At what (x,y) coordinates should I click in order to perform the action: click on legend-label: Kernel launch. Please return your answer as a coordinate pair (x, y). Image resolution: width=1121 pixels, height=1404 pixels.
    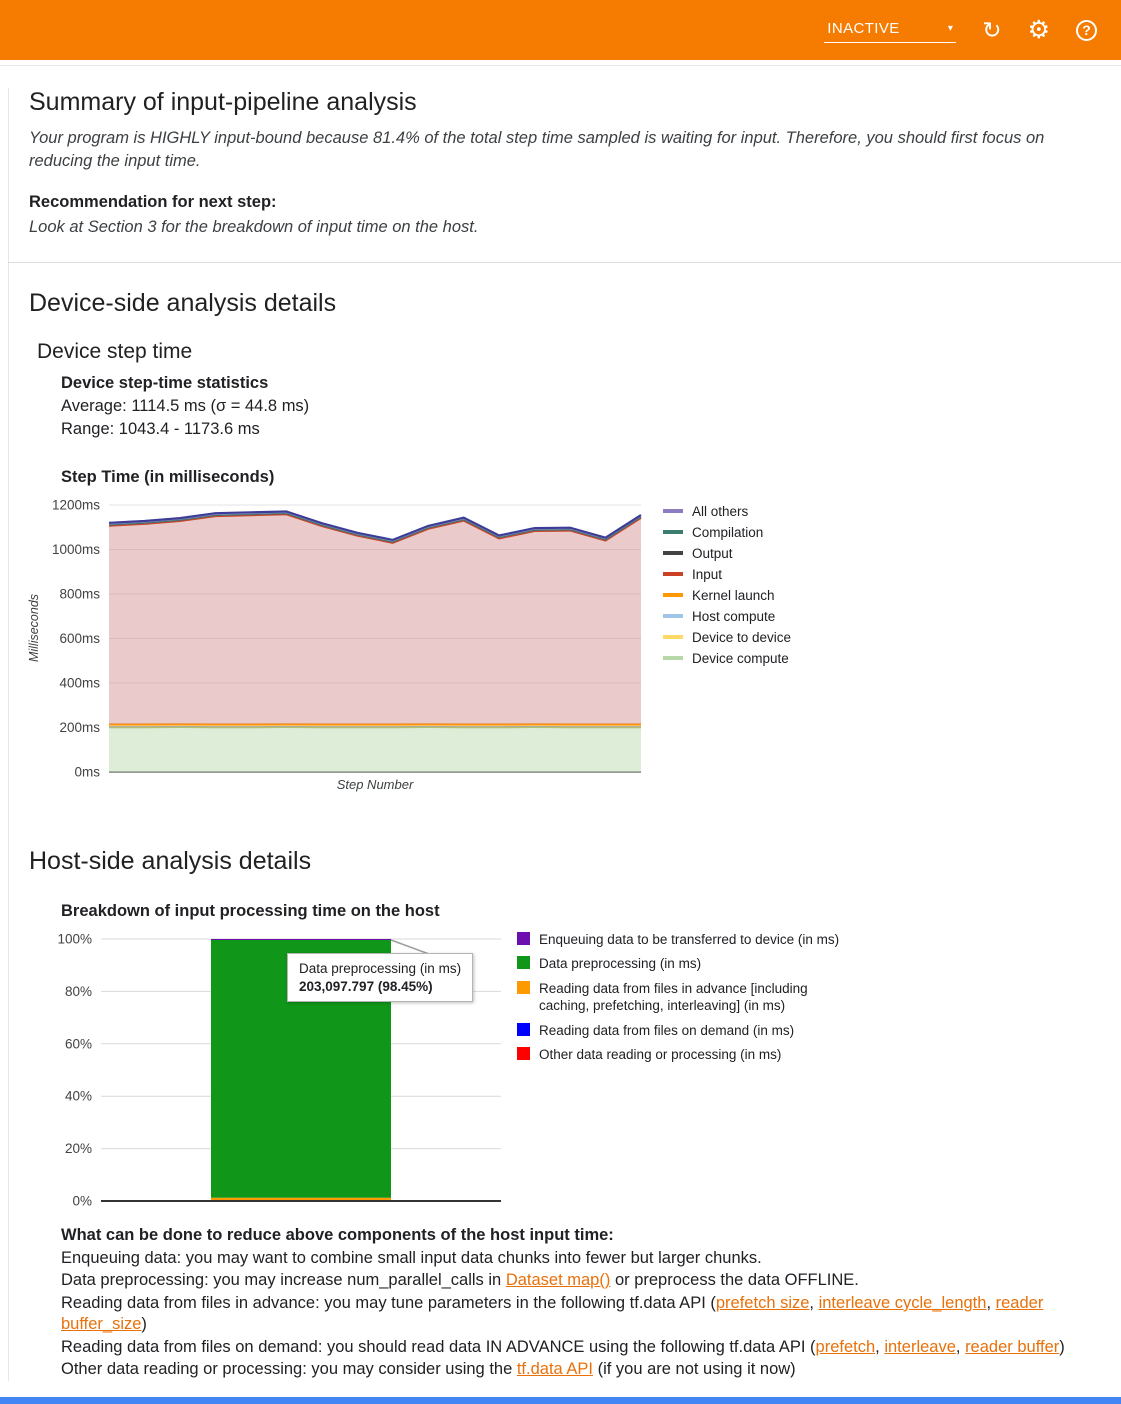
    Looking at the image, I should click on (733, 595).